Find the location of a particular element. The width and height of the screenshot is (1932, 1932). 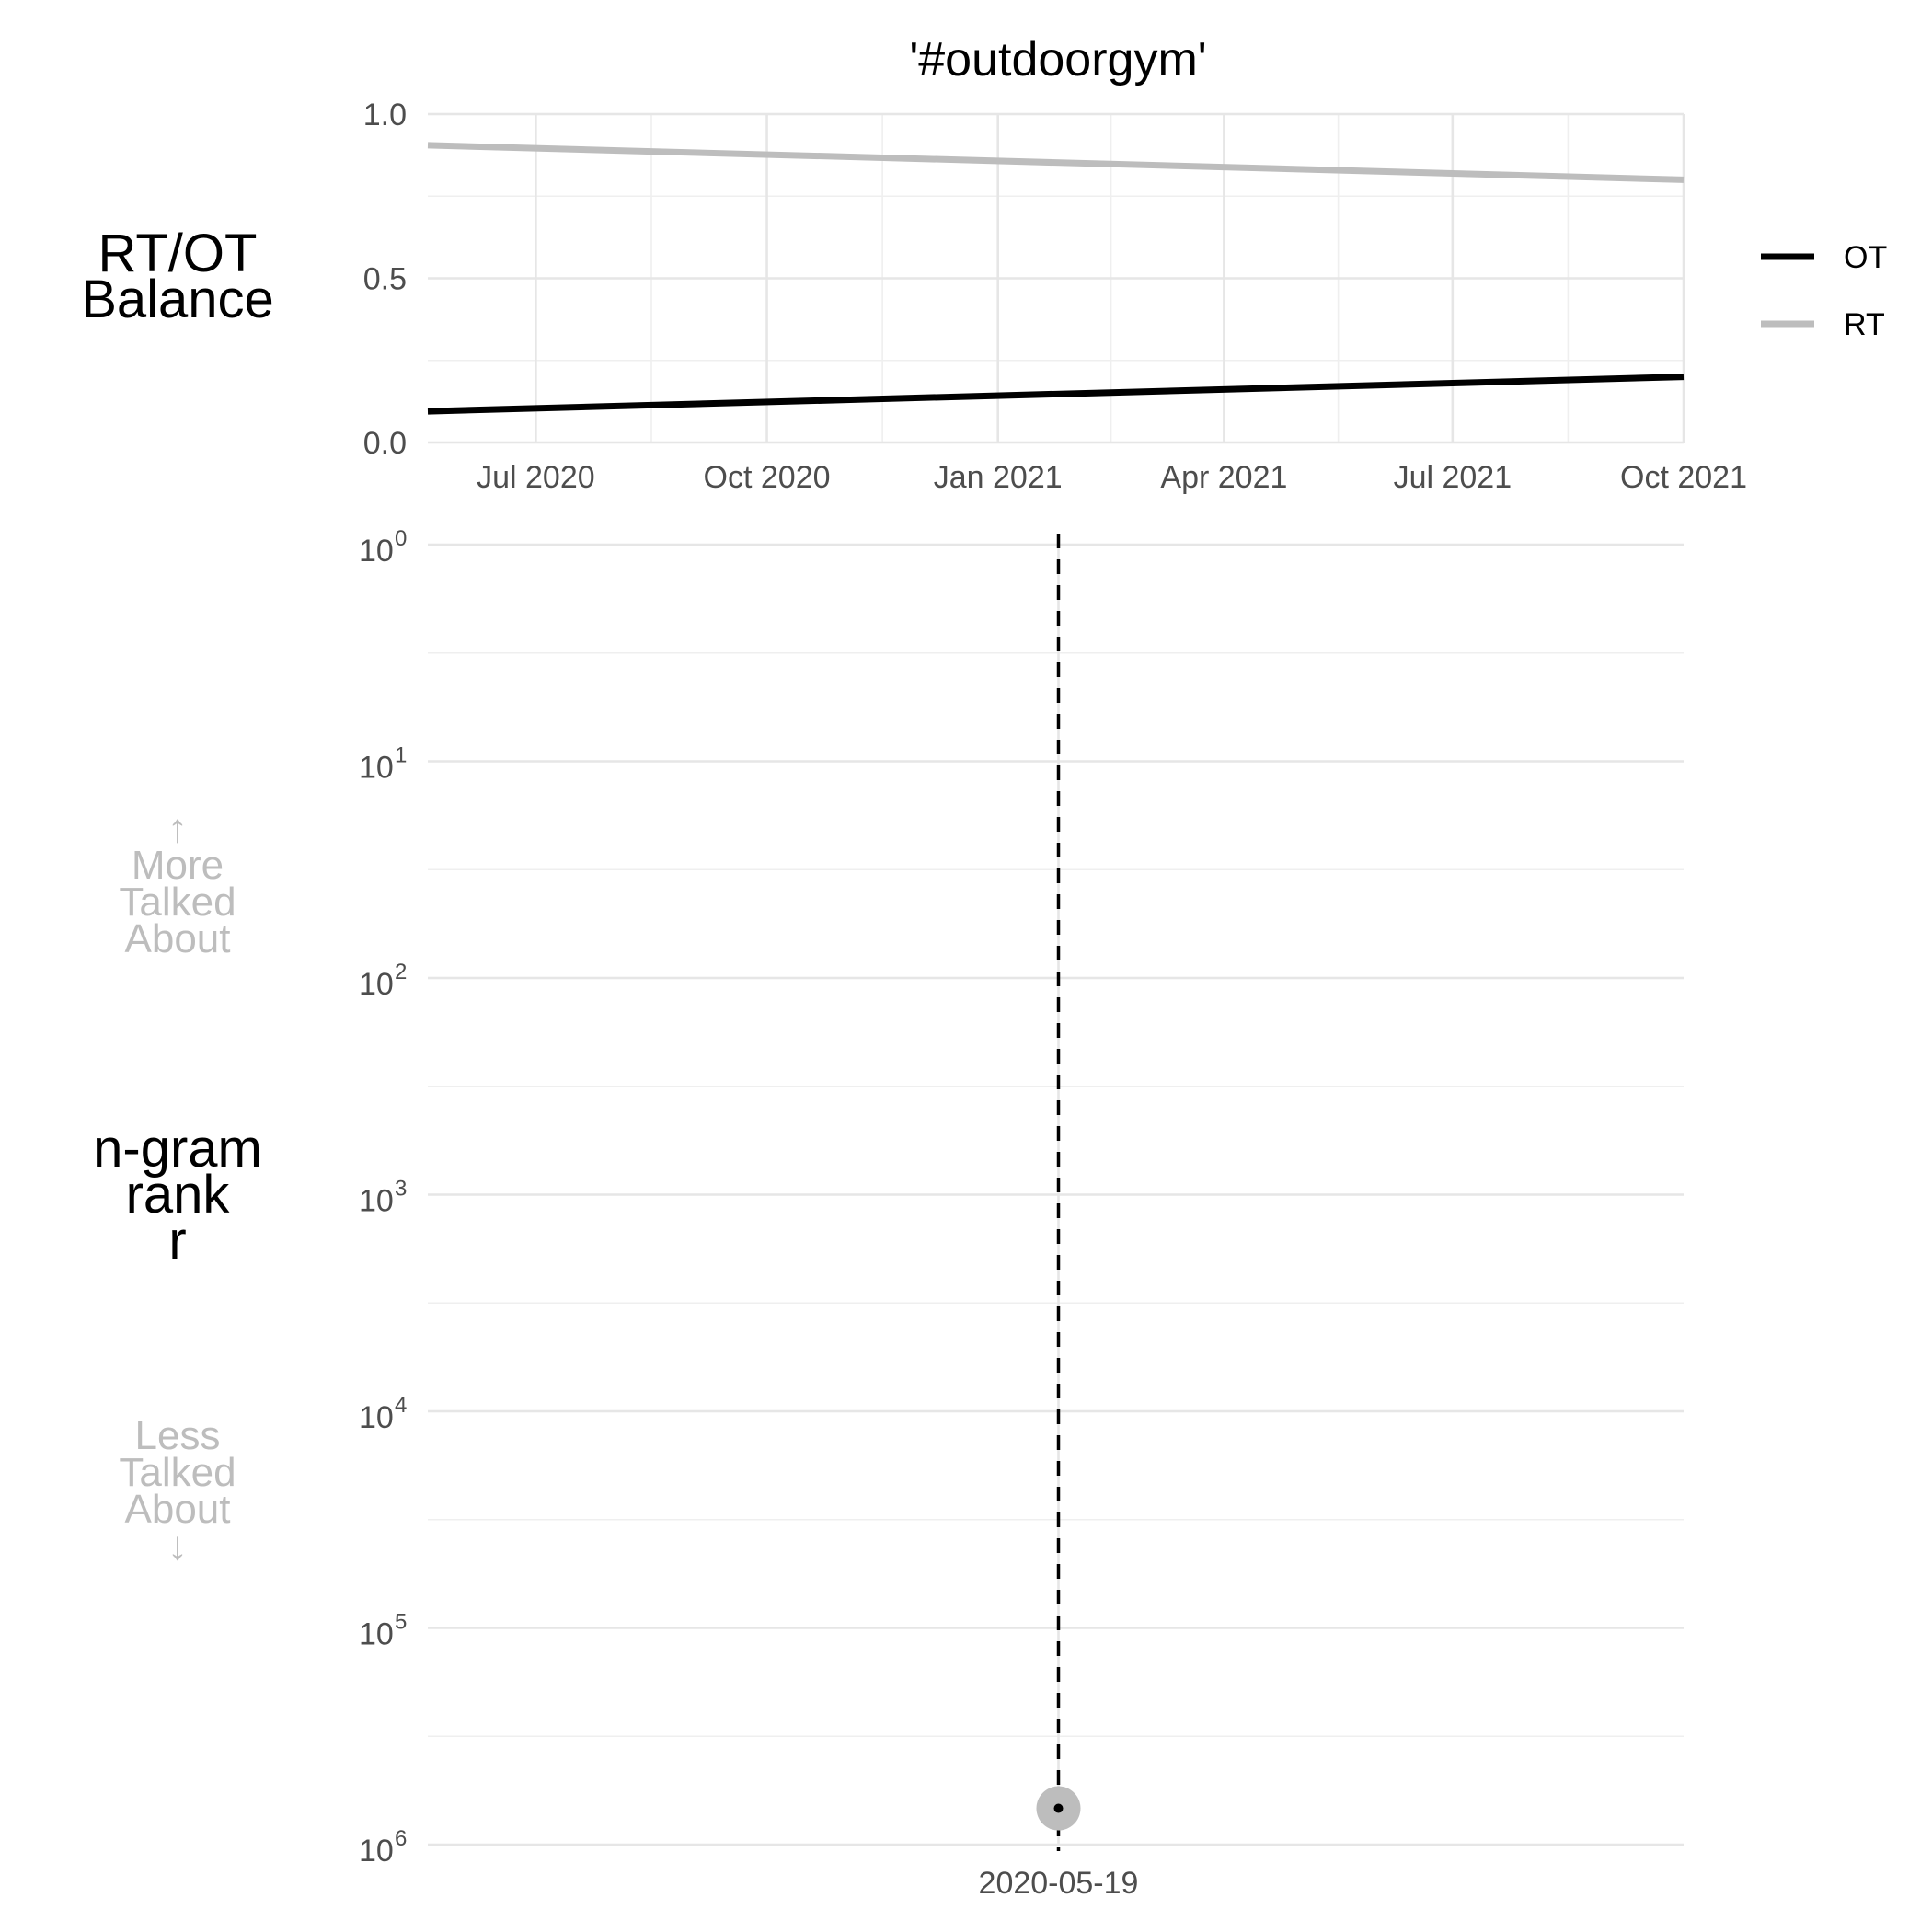

y-tick-label: 0.0 is located at coordinates (385, 443).